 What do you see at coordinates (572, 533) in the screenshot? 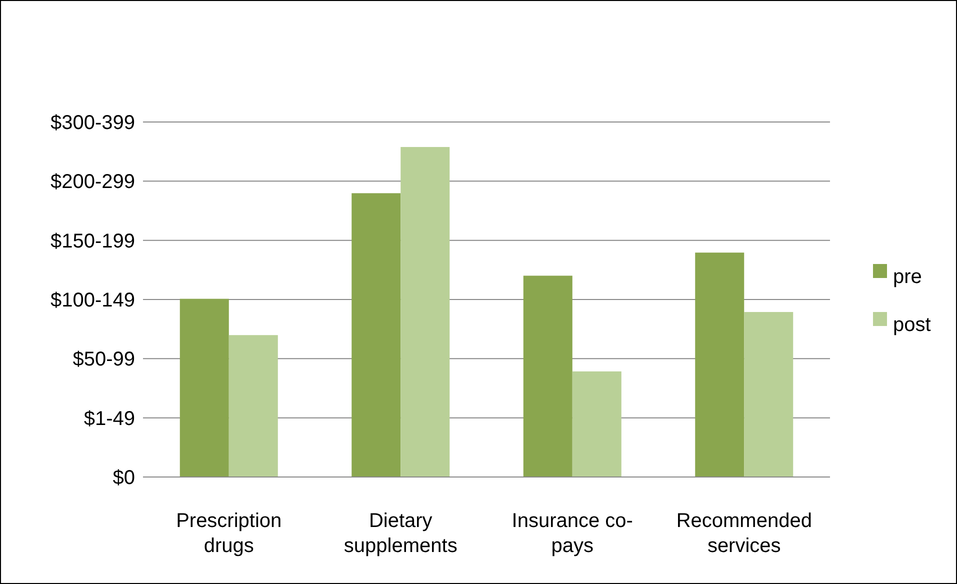
I see `x-tick-label: Insurance co-pays` at bounding box center [572, 533].